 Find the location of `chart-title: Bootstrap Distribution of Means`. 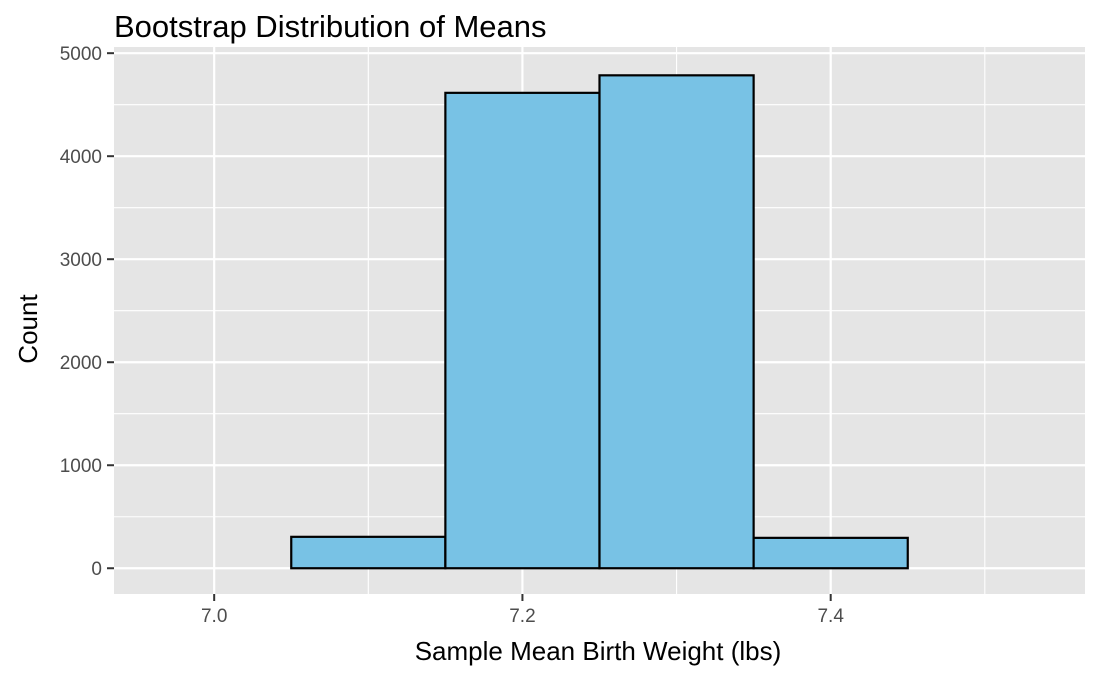

chart-title: Bootstrap Distribution of Means is located at coordinates (330, 26).